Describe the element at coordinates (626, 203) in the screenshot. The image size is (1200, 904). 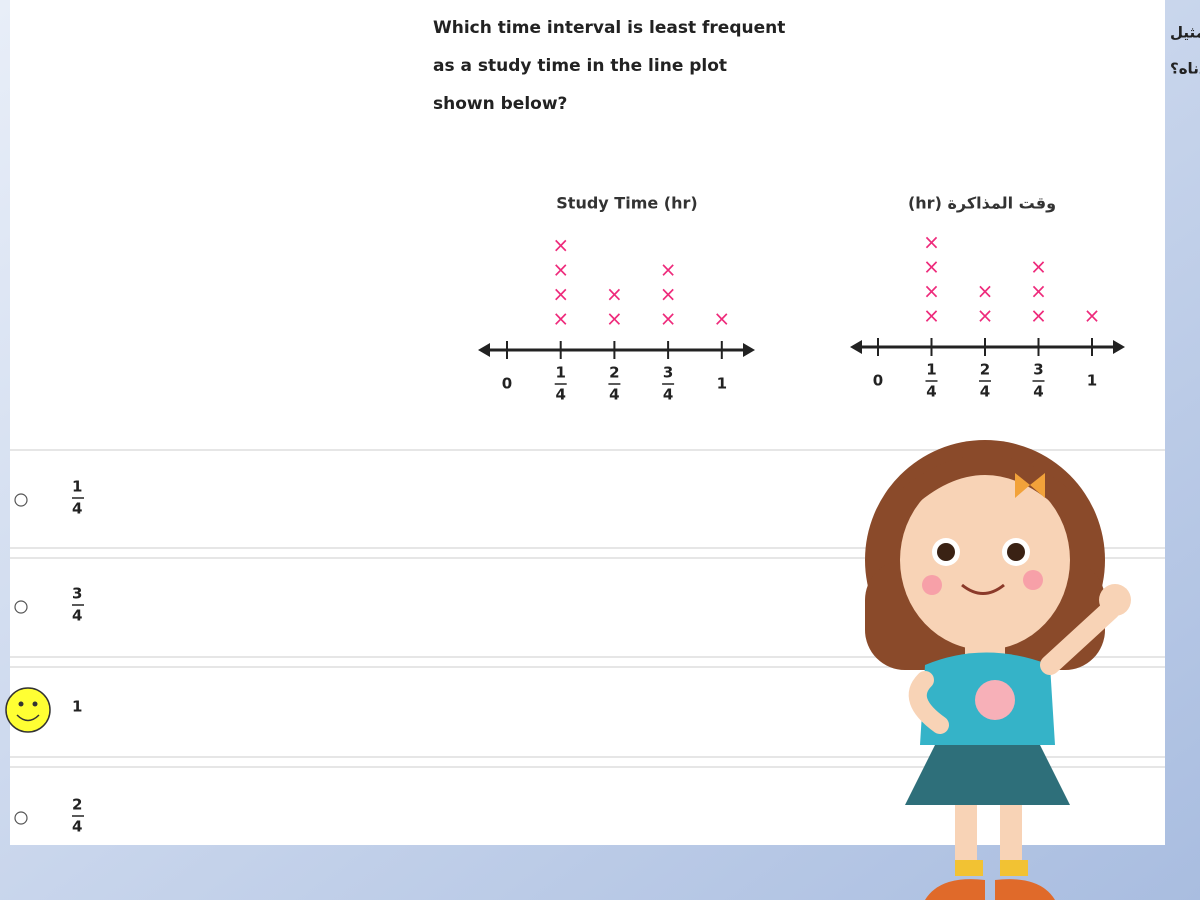
I see `plot-title: Study Time (hr)` at that location.